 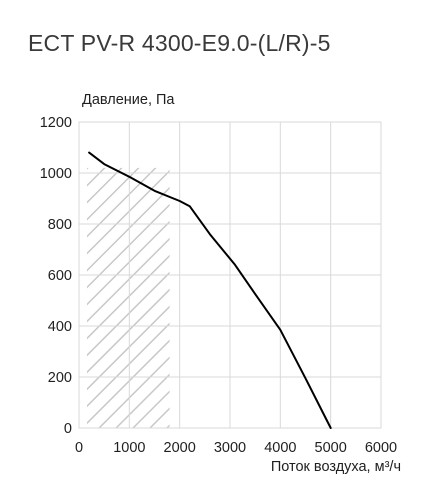 I want to click on hatched-region, so click(x=128, y=297).